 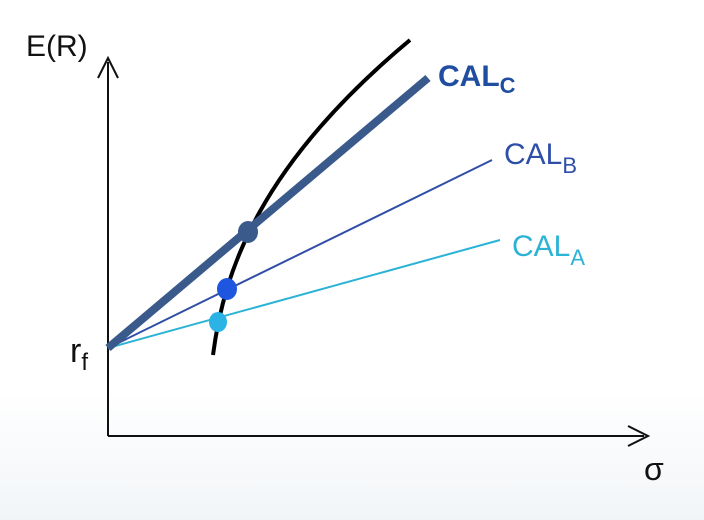 What do you see at coordinates (79, 354) in the screenshot?
I see `rf-label: rf` at bounding box center [79, 354].